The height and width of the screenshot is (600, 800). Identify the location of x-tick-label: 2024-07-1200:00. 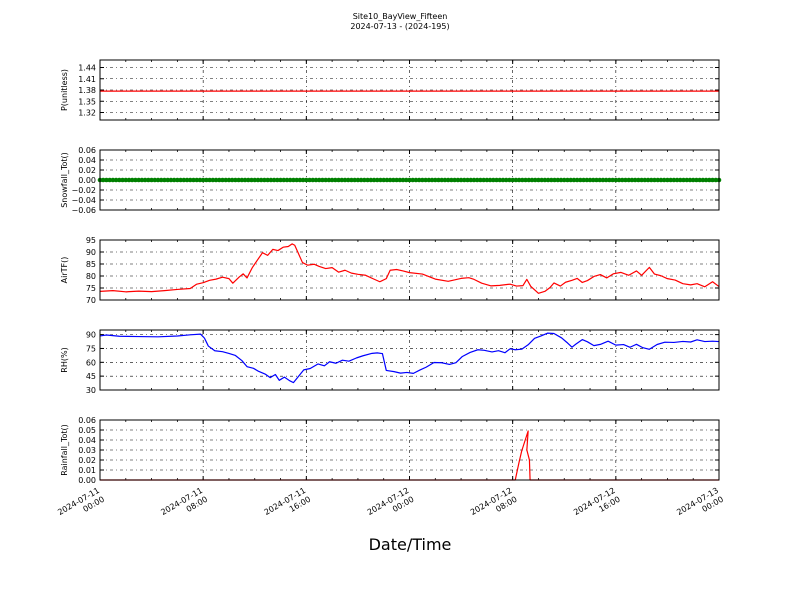
(391, 506).